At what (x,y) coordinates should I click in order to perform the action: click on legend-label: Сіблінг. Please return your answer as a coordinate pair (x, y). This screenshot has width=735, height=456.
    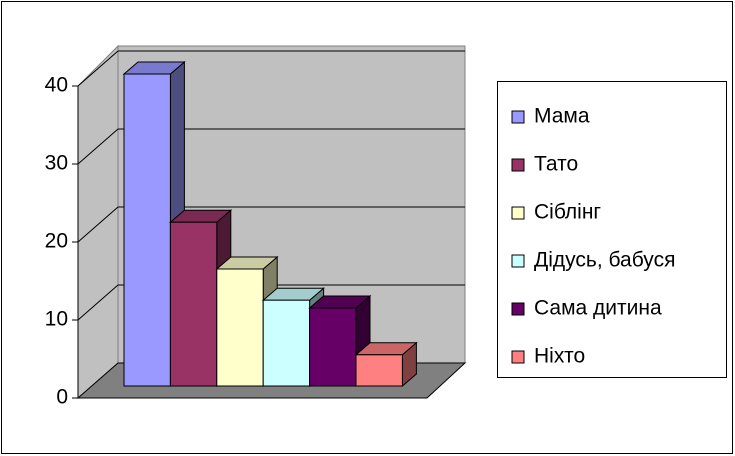
    Looking at the image, I should click on (567, 212).